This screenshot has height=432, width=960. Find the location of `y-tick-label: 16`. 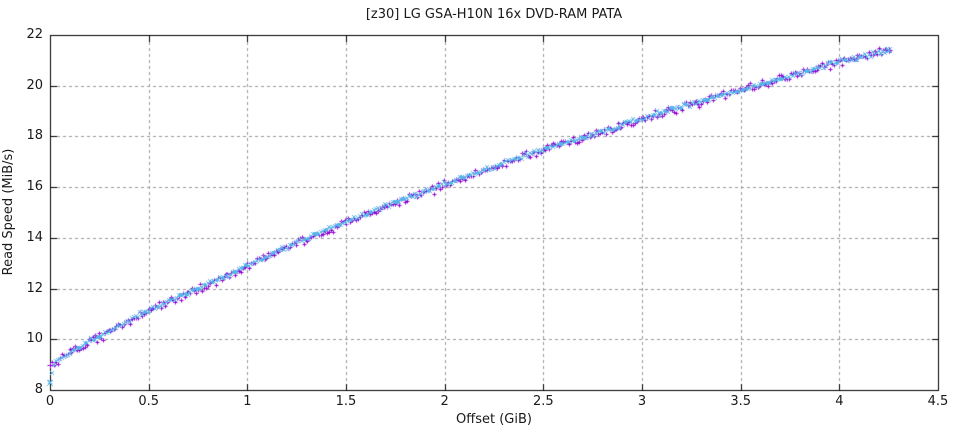

y-tick-label: 16 is located at coordinates (34, 187).